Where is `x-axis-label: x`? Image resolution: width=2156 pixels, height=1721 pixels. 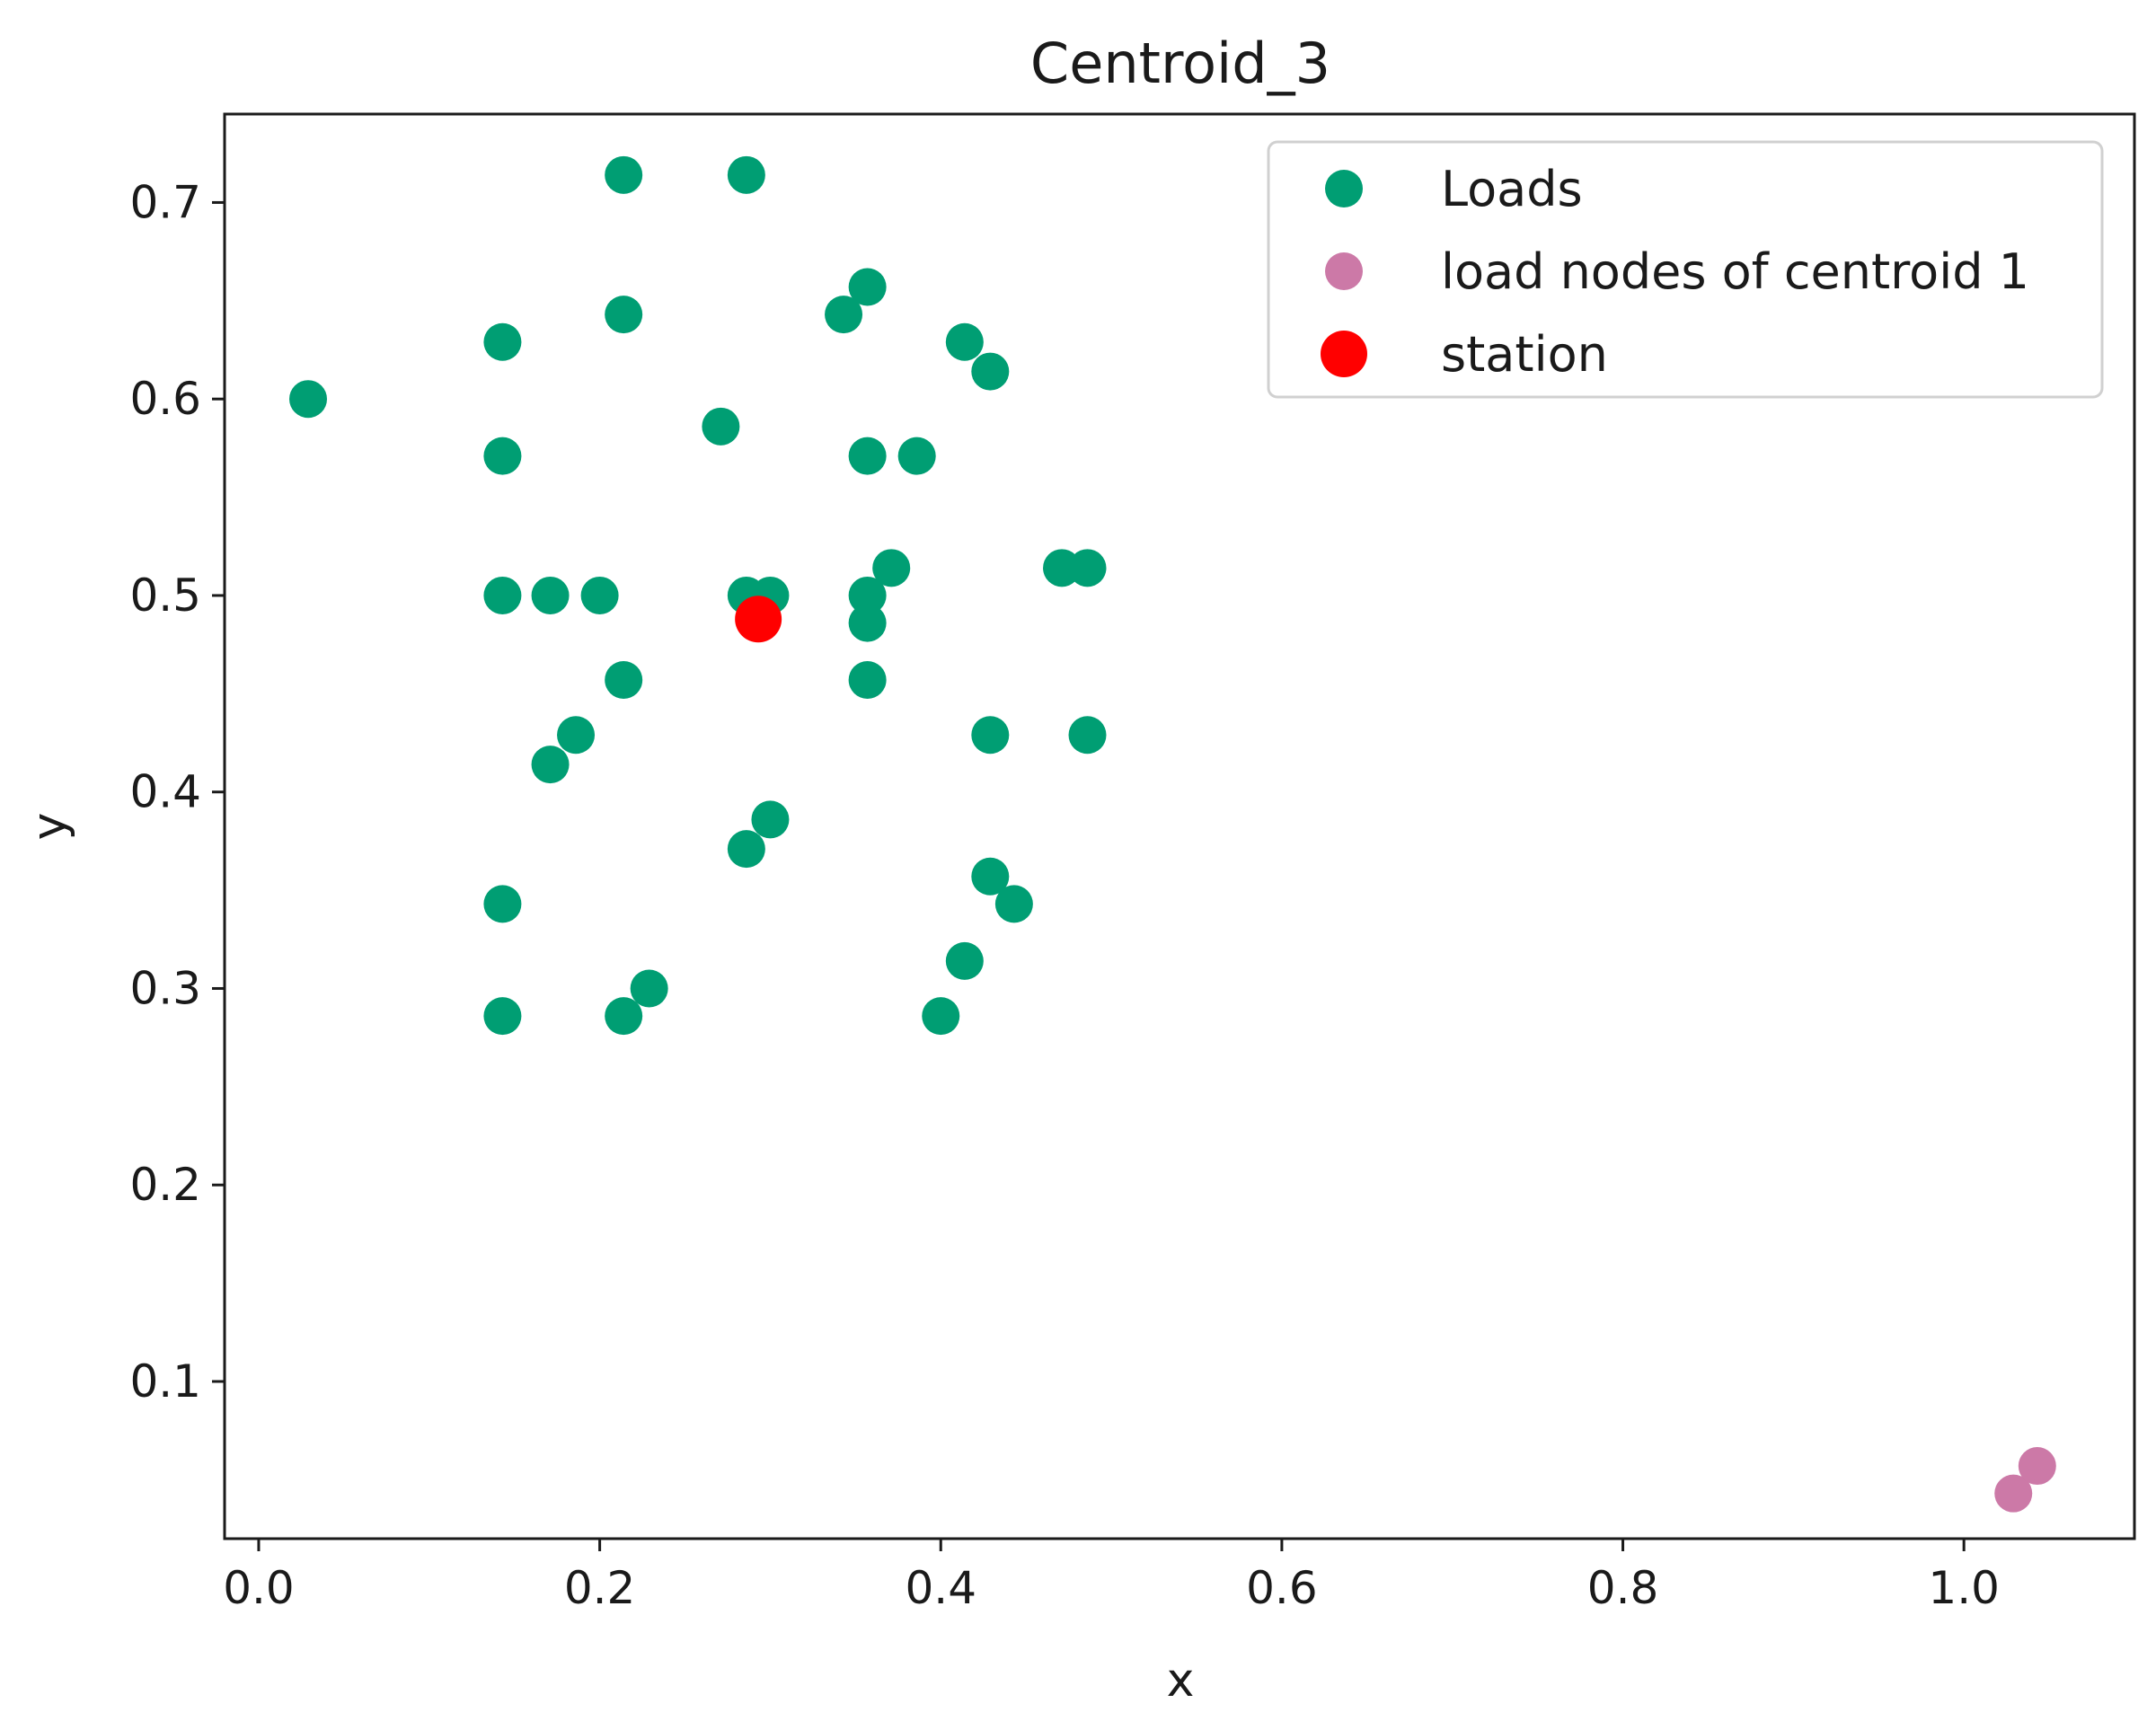 x-axis-label: x is located at coordinates (1181, 1681).